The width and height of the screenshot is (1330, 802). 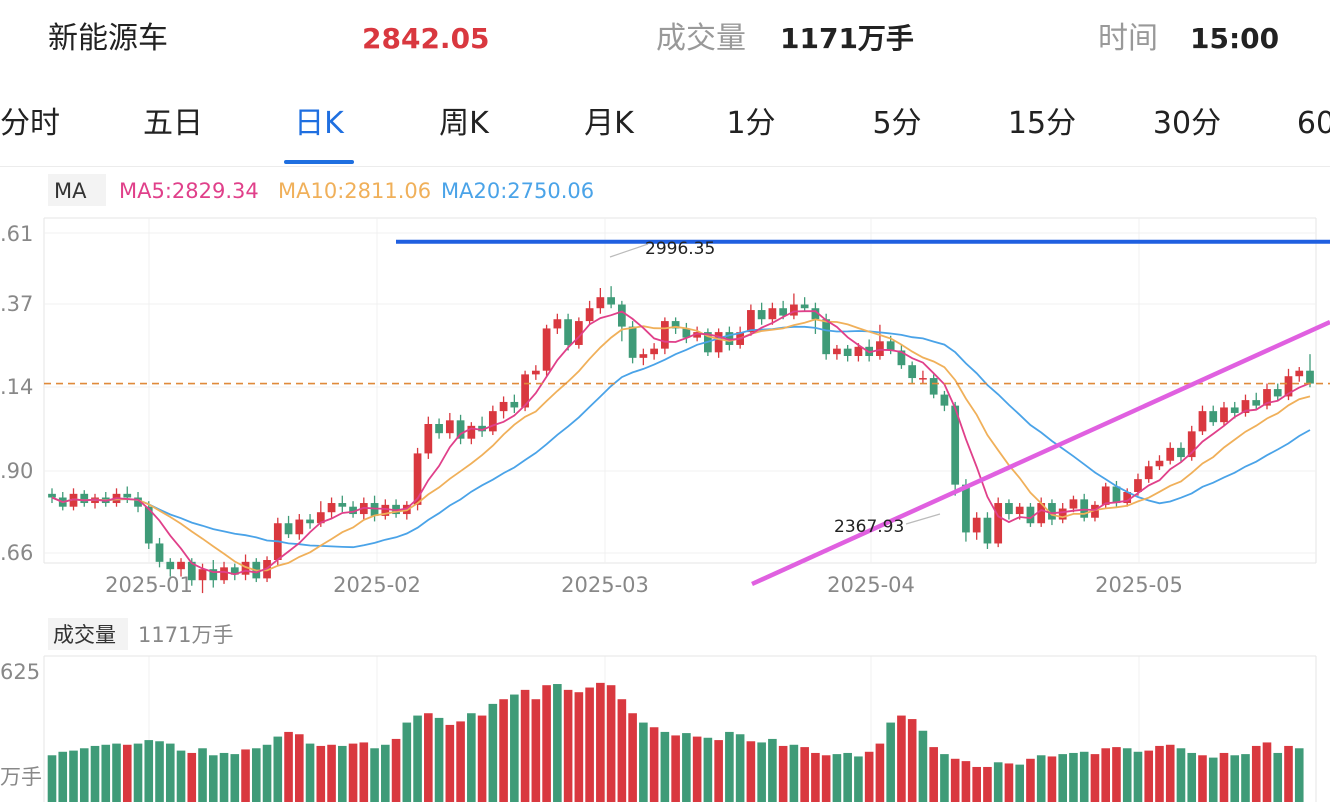 What do you see at coordinates (1313, 123) in the screenshot?
I see `tab-60min: 60` at bounding box center [1313, 123].